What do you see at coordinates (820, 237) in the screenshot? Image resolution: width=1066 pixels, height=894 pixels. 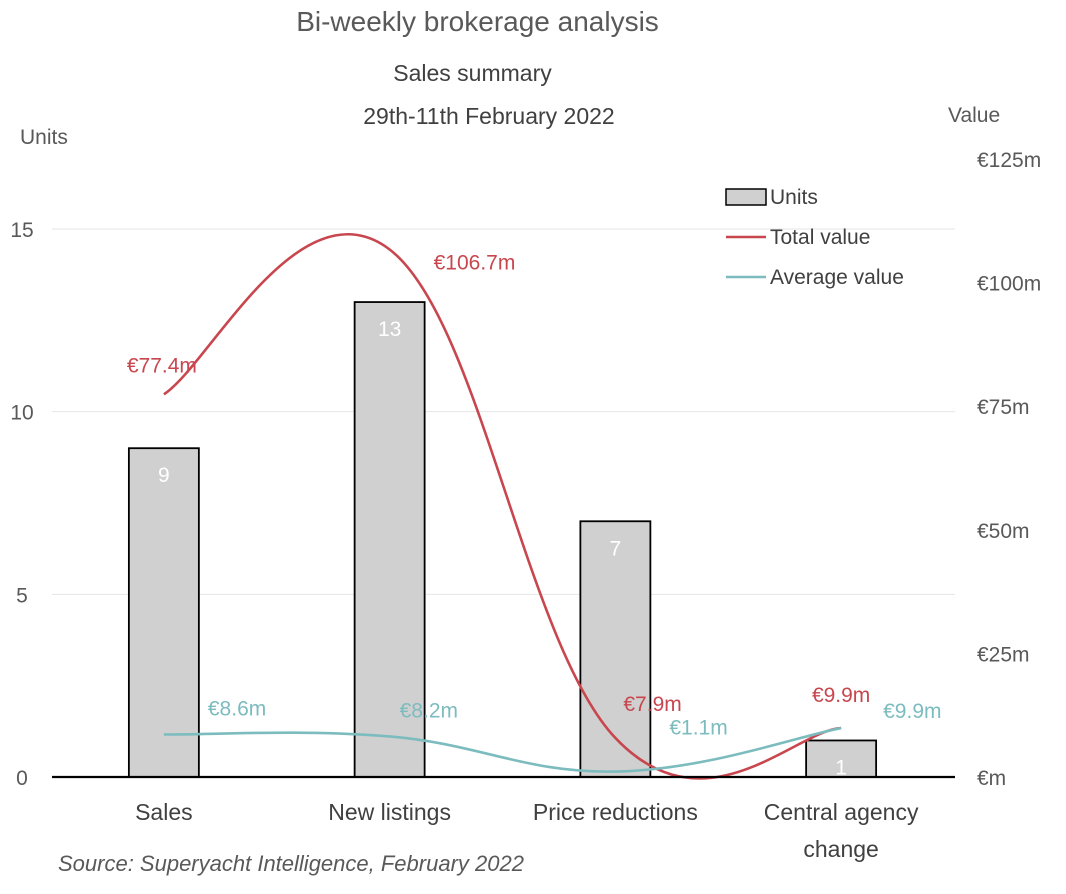 I see `legend-label: Total value` at bounding box center [820, 237].